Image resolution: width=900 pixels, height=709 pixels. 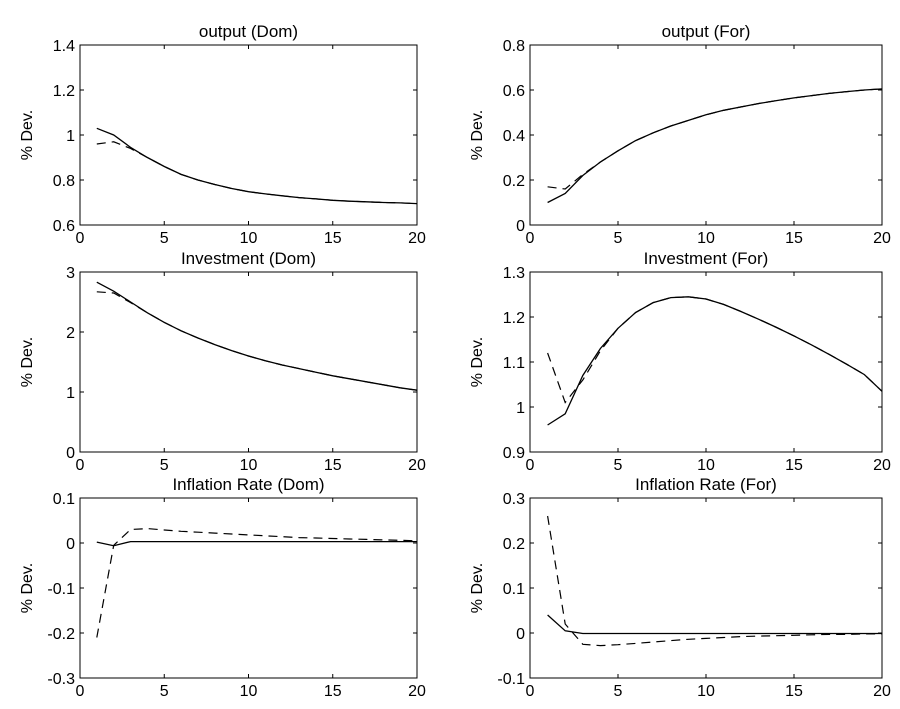 What do you see at coordinates (706, 484) in the screenshot?
I see `panel-title: Inflation Rate (For)` at bounding box center [706, 484].